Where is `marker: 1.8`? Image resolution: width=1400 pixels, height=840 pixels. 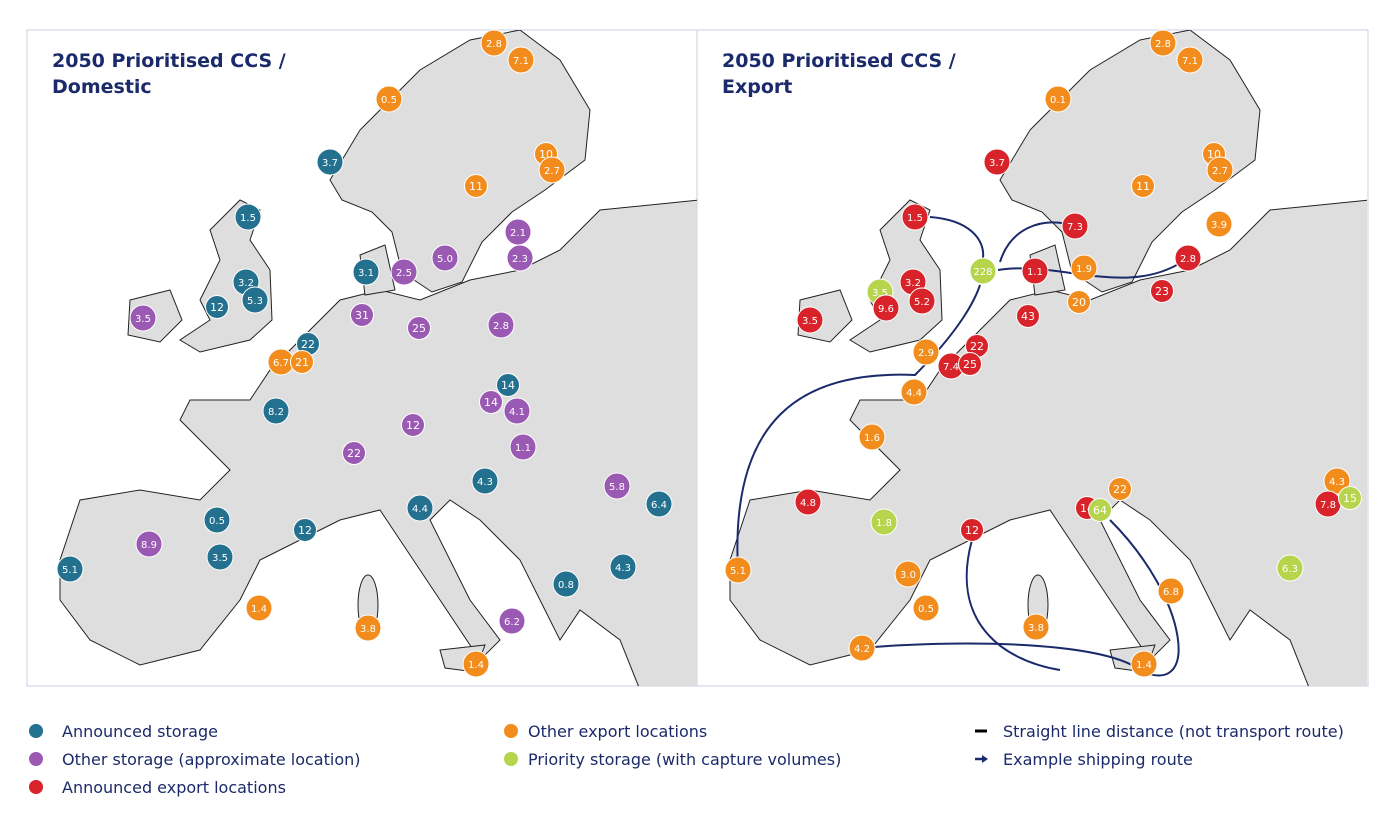 marker: 1.8 is located at coordinates (884, 522).